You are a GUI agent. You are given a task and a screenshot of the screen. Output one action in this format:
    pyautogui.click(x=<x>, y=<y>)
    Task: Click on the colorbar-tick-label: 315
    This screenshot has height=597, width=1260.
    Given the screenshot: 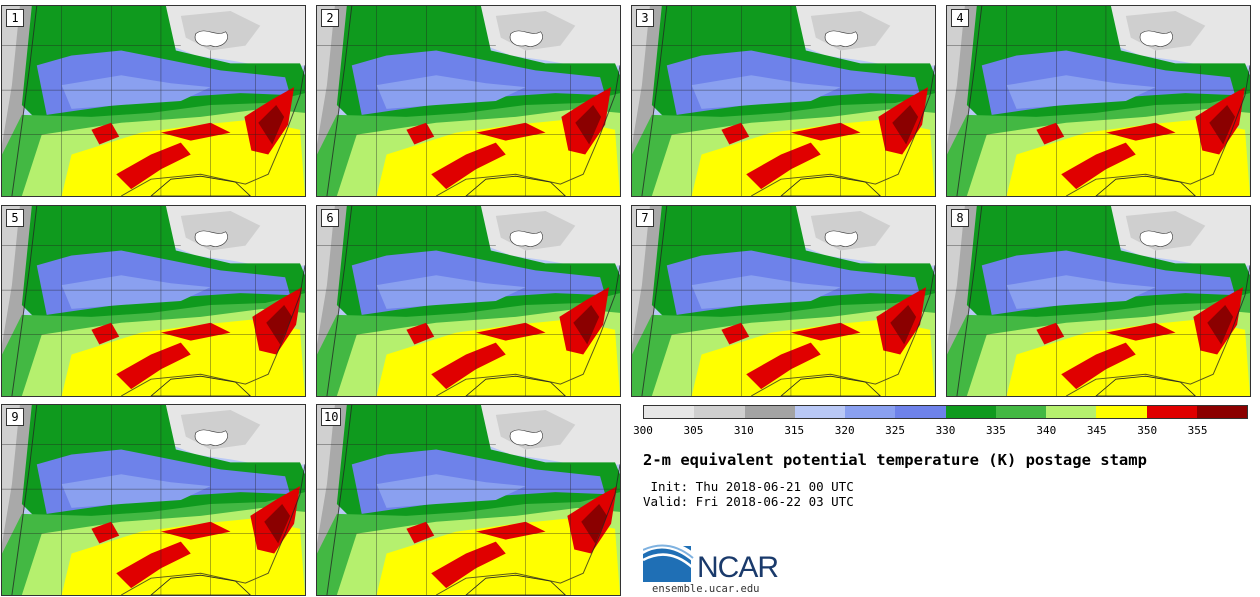 What is the action you would take?
    pyautogui.click(x=794, y=430)
    